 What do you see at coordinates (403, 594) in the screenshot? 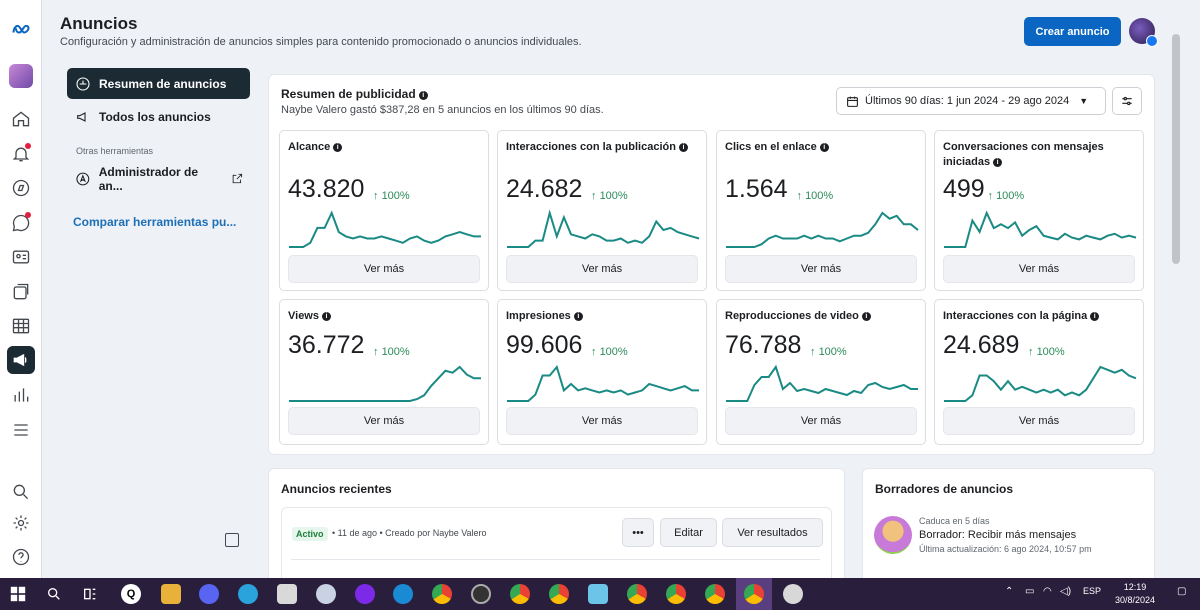
I see `edge-icon` at bounding box center [403, 594].